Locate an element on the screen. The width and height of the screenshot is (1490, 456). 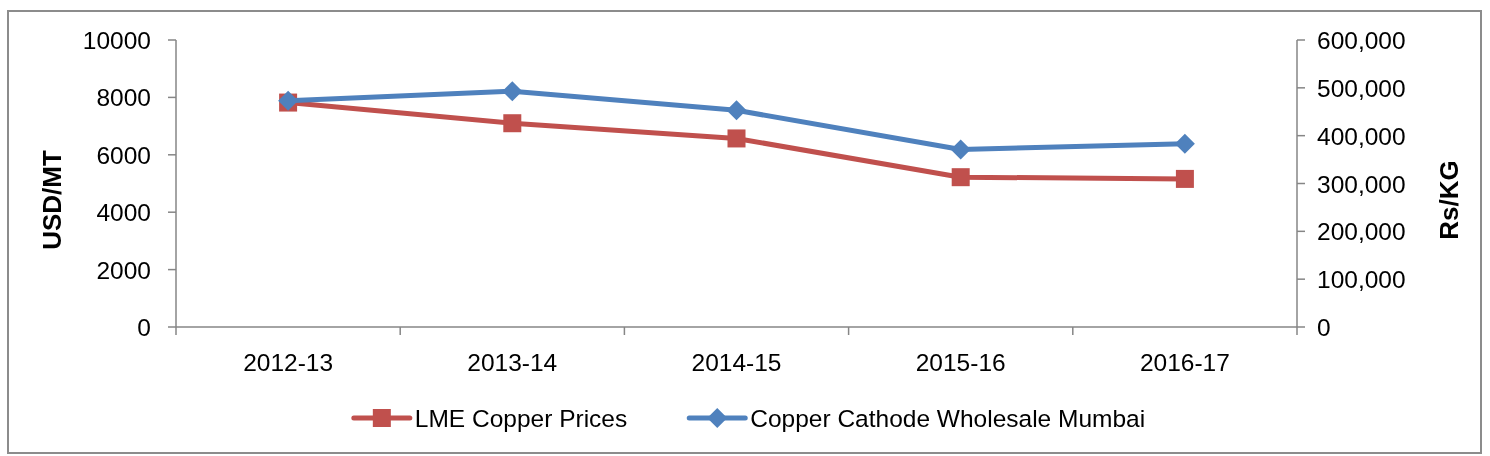
legend-label: LME Copper Prices is located at coordinates (521, 418).